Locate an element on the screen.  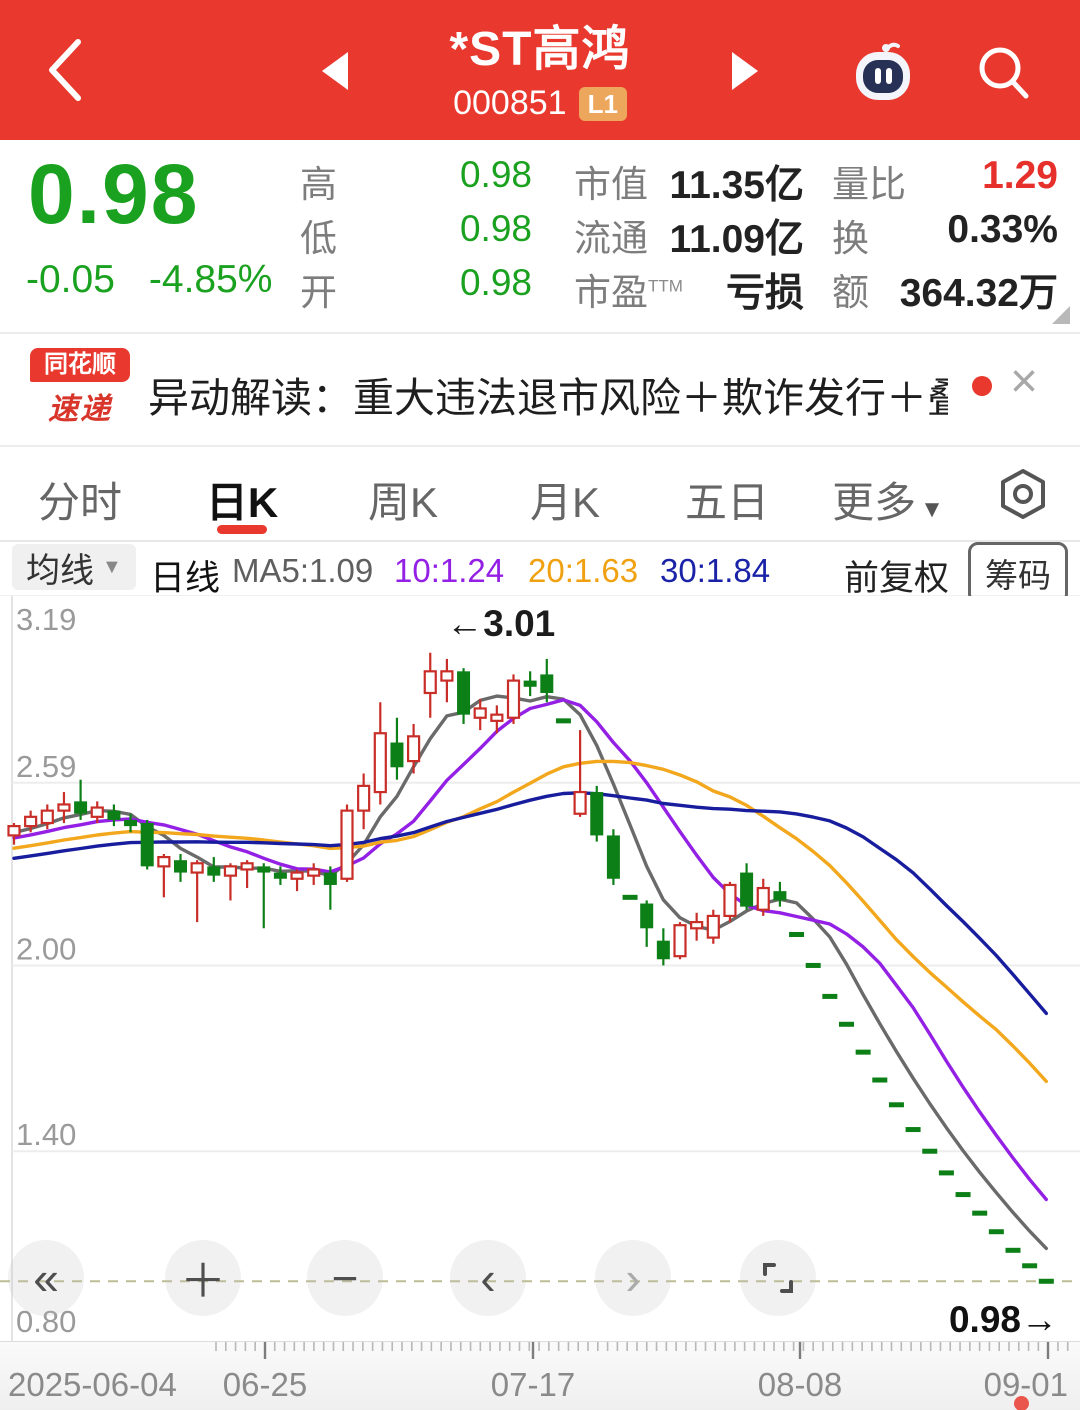
change-value: -0.05 is located at coordinates (70, 279).